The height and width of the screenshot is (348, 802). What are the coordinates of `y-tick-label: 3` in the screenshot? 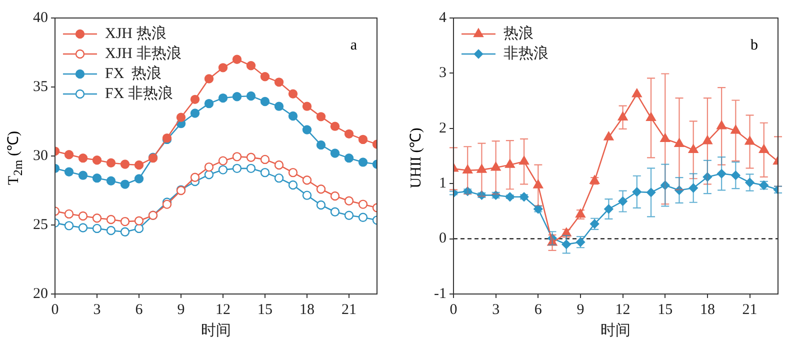 It's located at (442, 73).